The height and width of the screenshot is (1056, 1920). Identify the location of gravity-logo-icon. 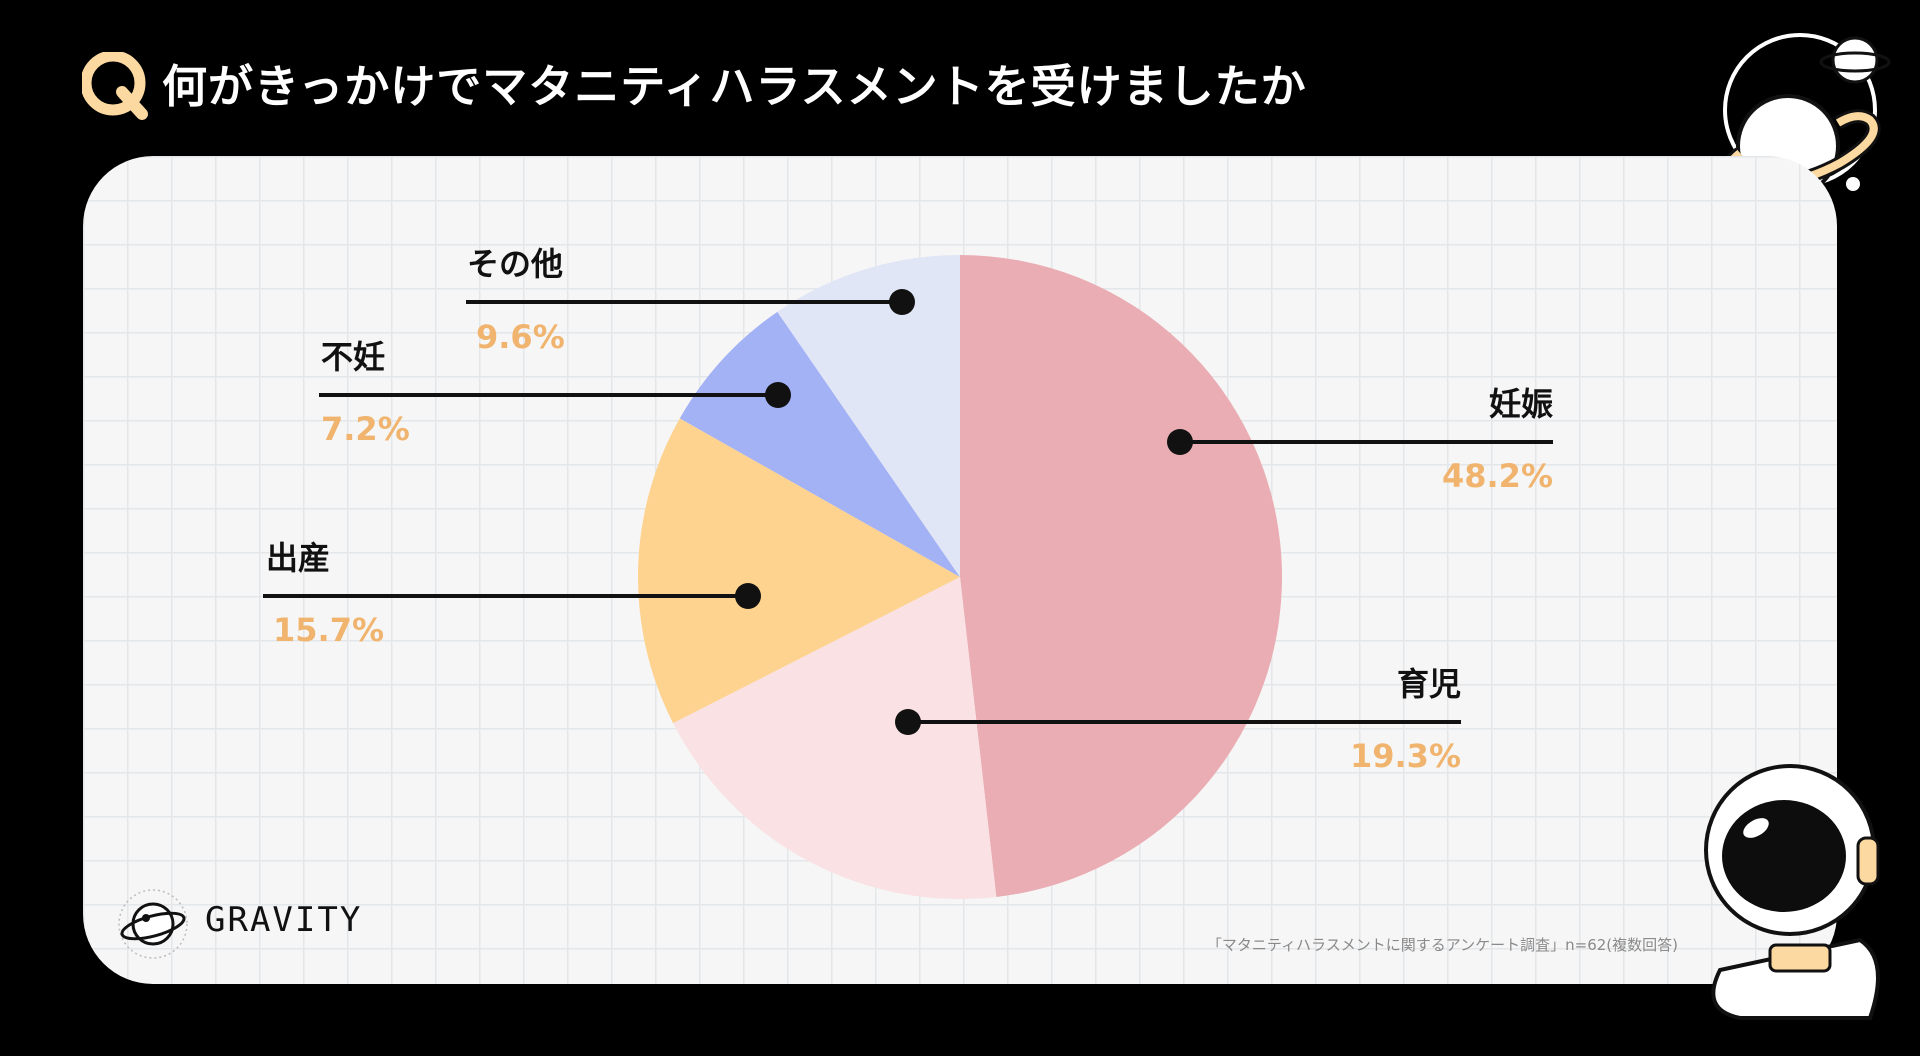
(153, 924).